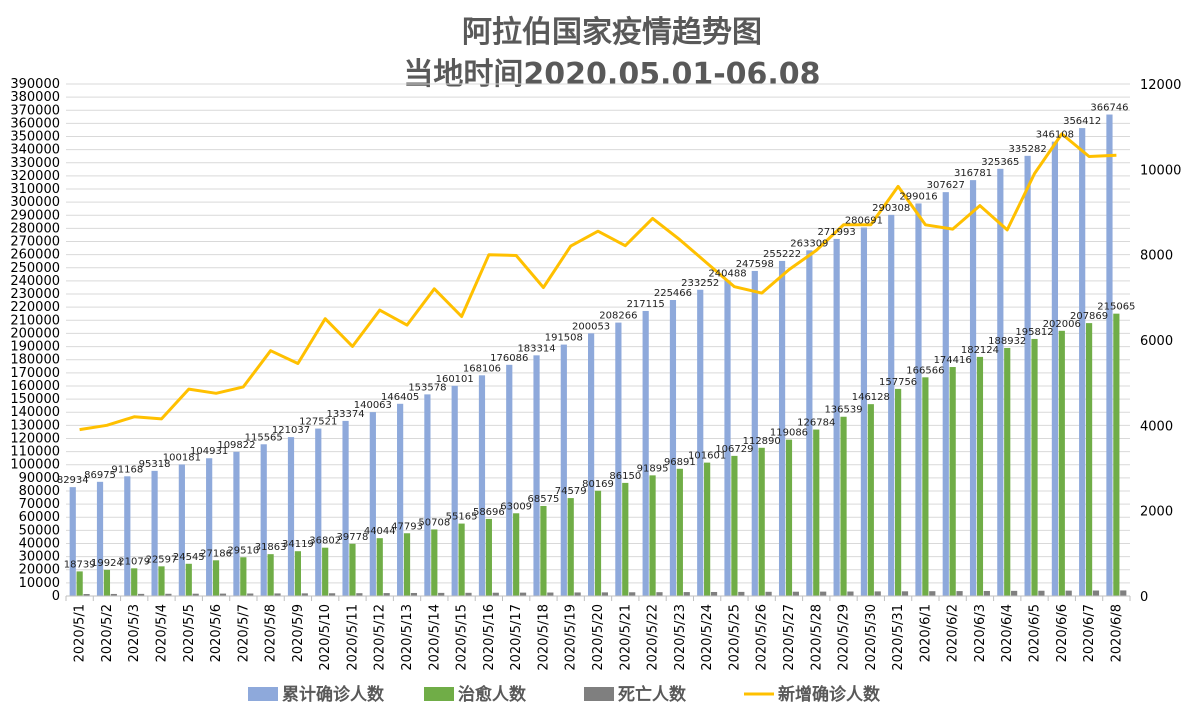 The height and width of the screenshot is (723, 1200). What do you see at coordinates (80, 633) in the screenshot?
I see `x-tick-label: 2020/5/1` at bounding box center [80, 633].